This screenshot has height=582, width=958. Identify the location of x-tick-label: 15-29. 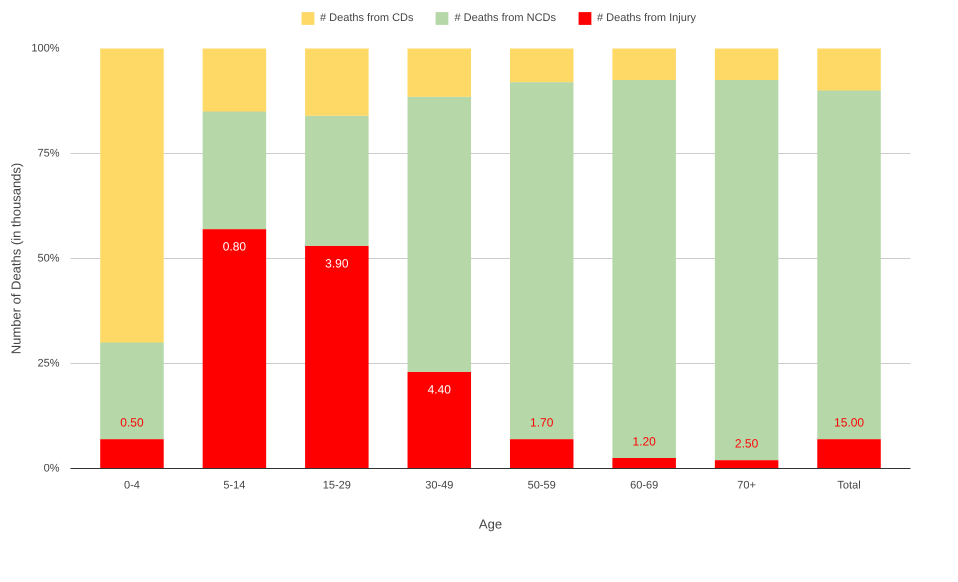
(336, 486).